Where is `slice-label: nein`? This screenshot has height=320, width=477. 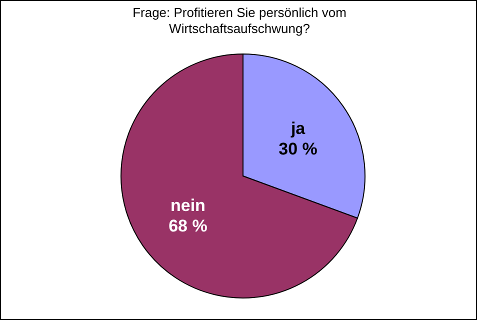
slice-label: nein is located at coordinates (188, 205).